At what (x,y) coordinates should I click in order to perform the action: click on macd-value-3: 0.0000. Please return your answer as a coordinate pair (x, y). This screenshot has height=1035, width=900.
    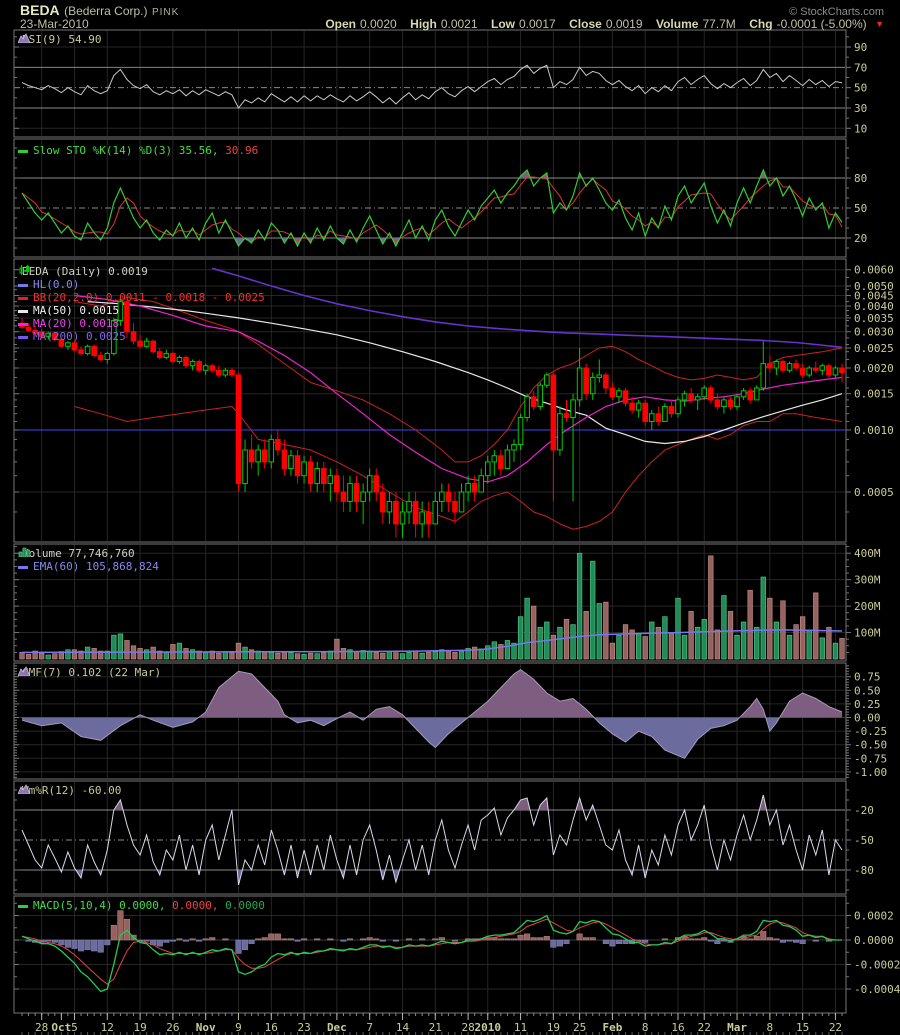
    Looking at the image, I should click on (245, 905).